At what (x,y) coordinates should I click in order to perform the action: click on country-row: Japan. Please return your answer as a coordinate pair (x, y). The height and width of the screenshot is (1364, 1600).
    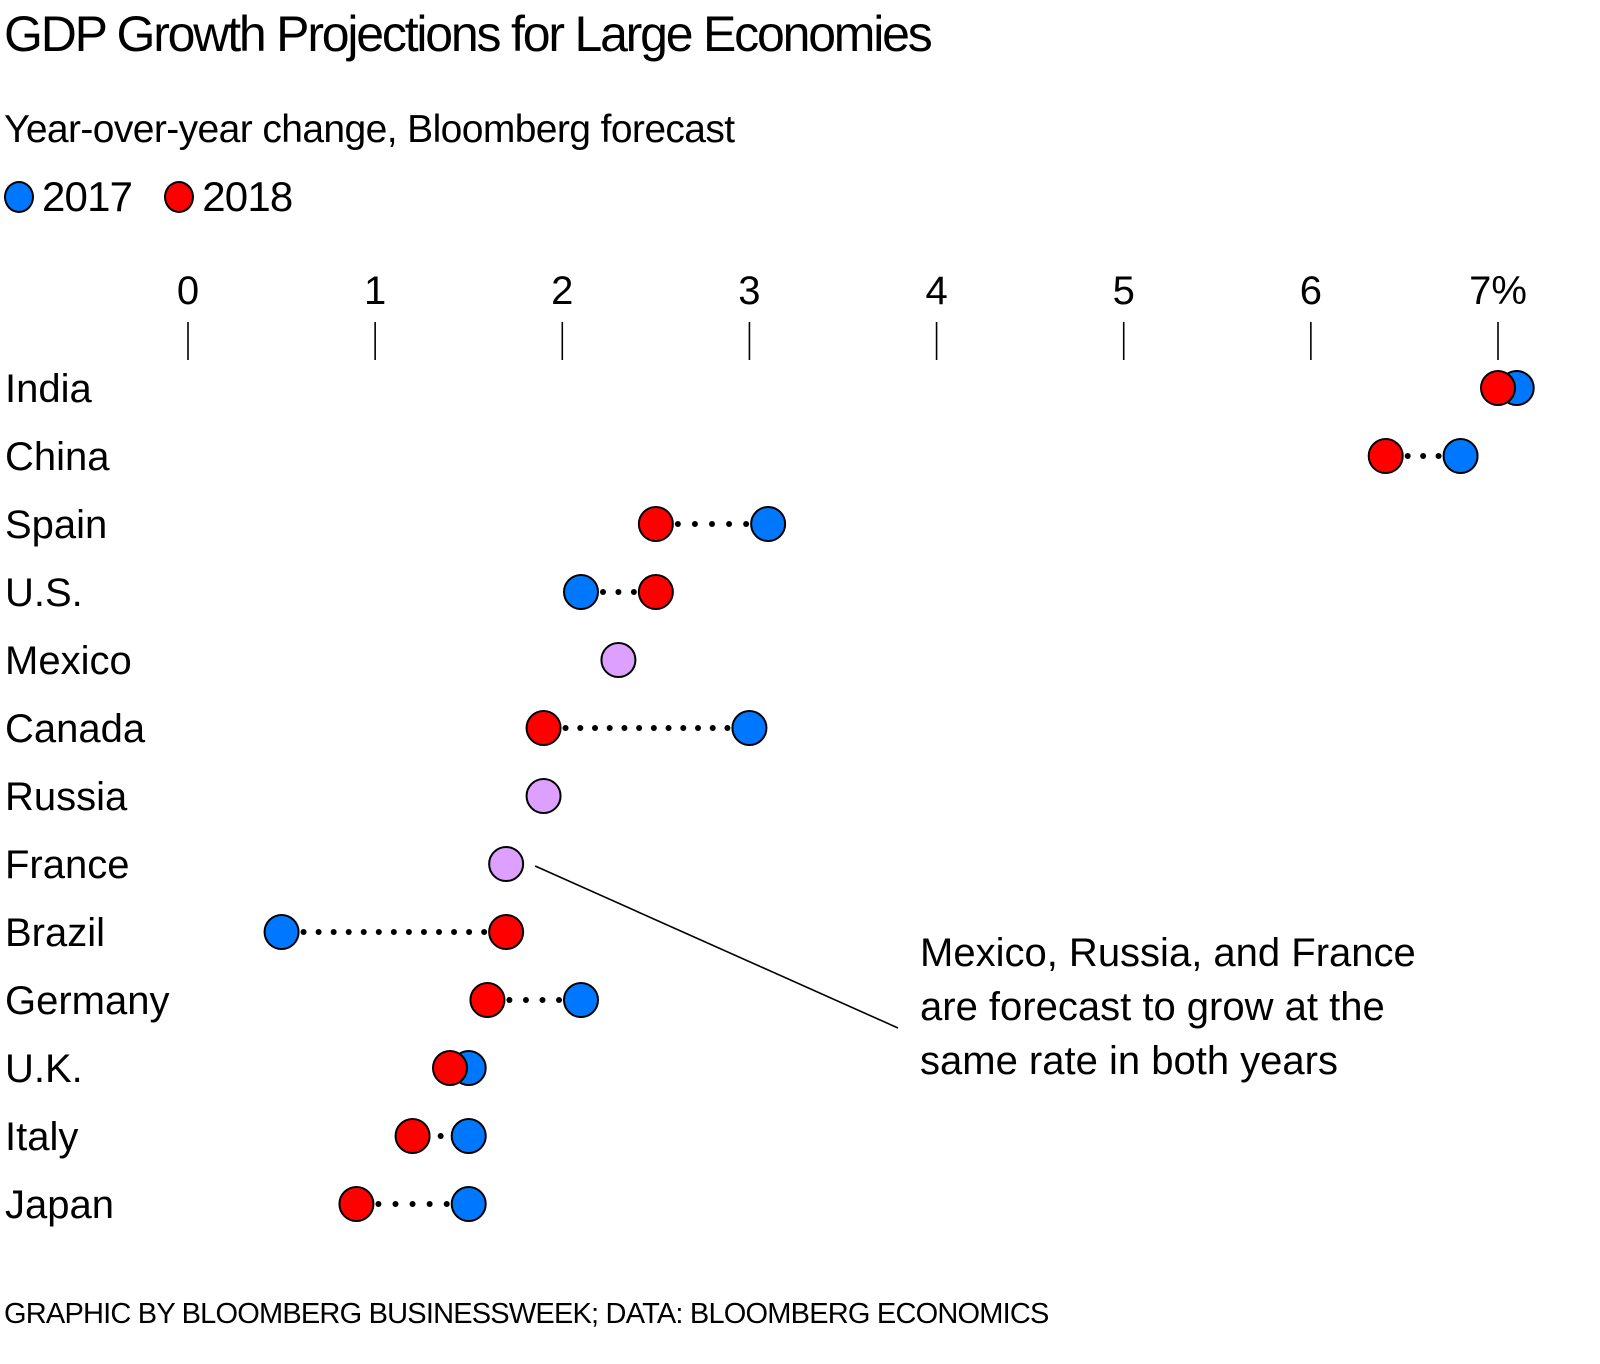
    Looking at the image, I should click on (246, 1205).